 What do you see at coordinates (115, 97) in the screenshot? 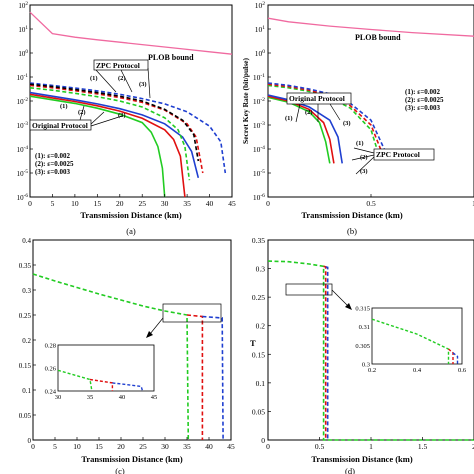
I see `panel-a-arrows` at bounding box center [115, 97].